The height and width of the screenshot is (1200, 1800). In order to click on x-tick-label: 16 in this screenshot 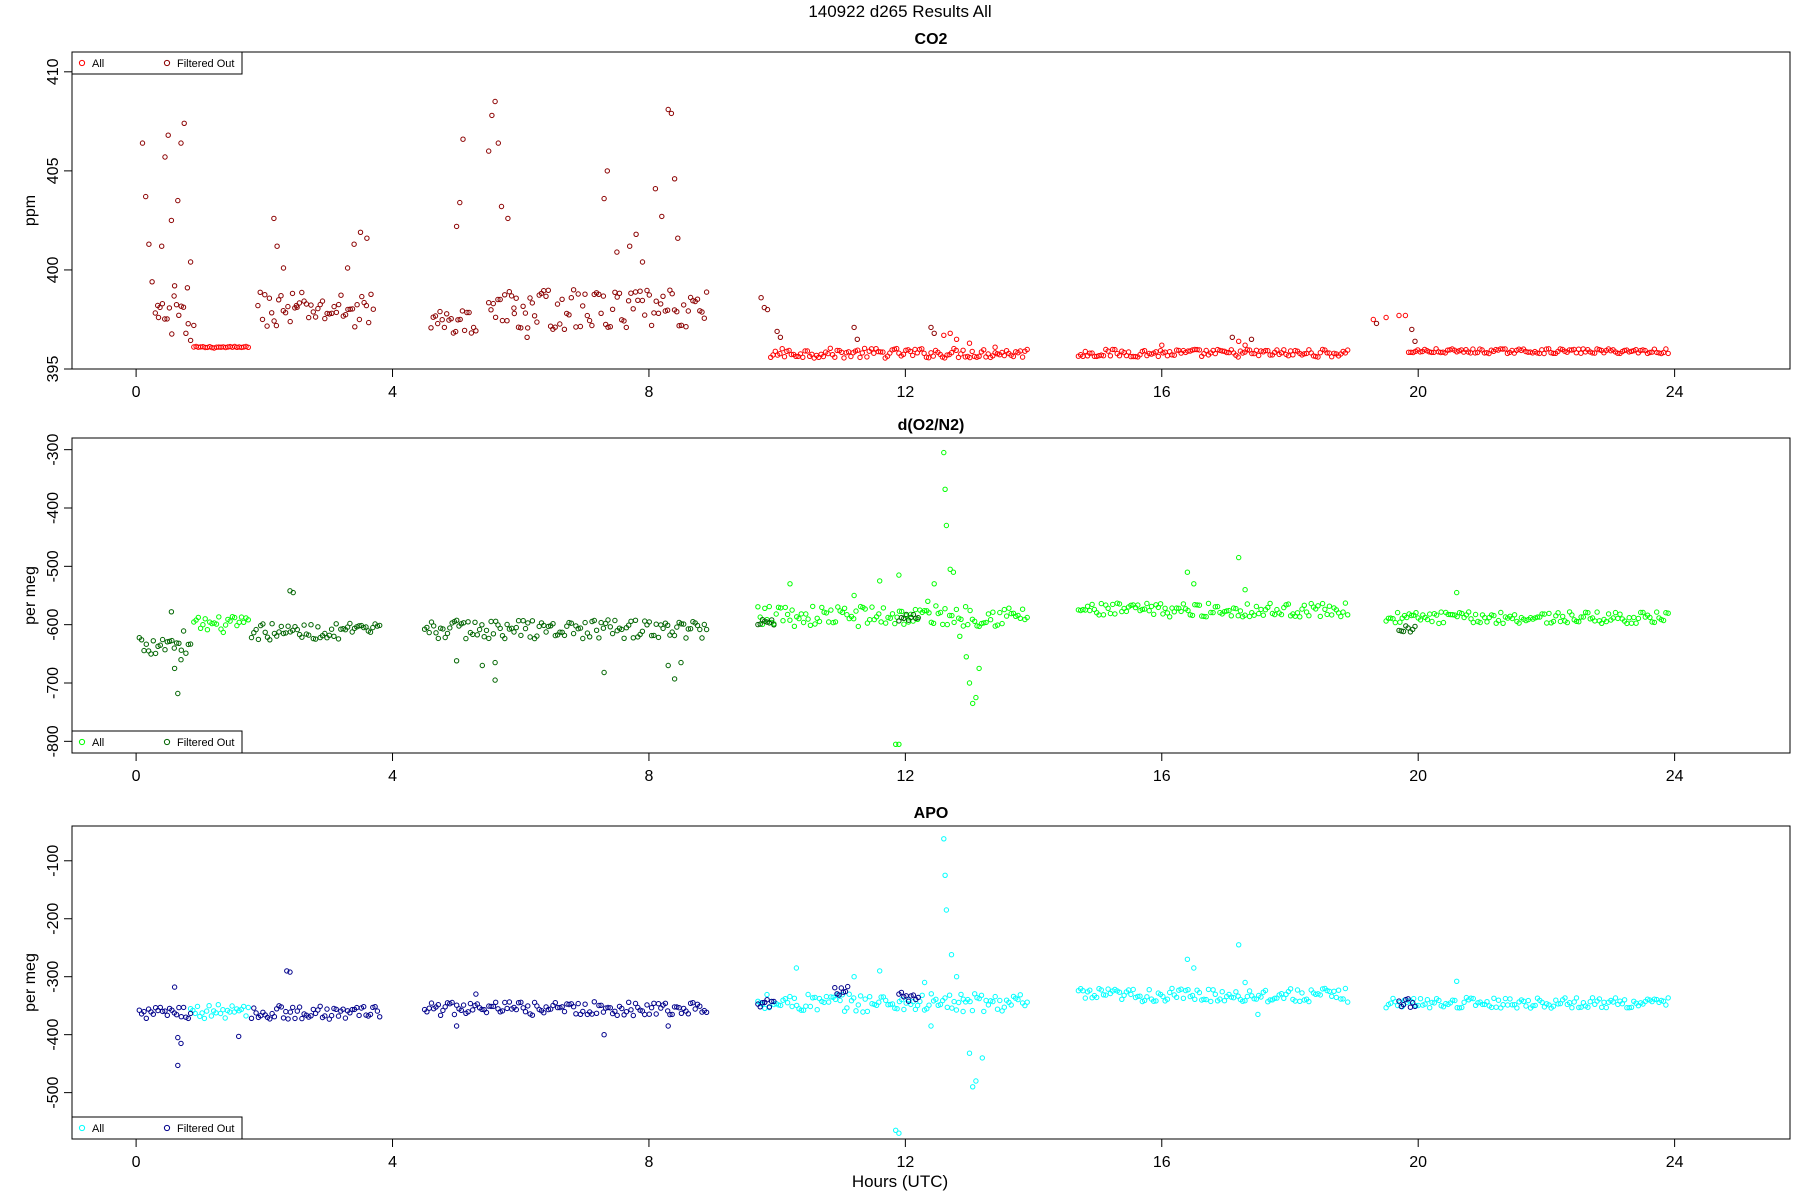, I will do `click(1162, 776)`.